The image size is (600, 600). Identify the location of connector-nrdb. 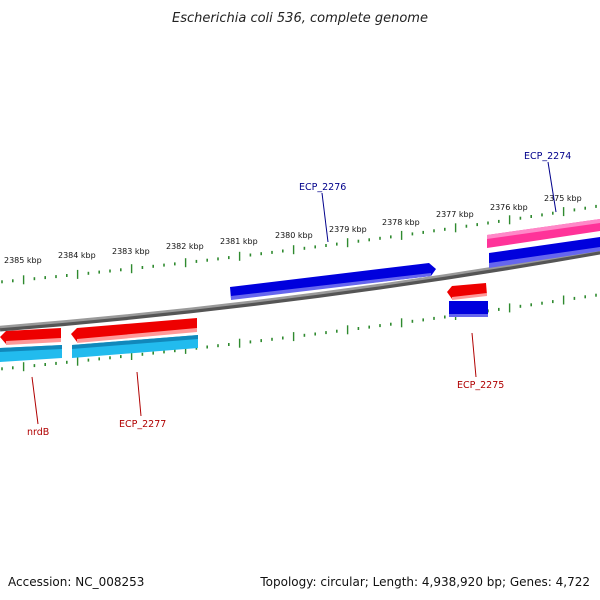
(35, 400).